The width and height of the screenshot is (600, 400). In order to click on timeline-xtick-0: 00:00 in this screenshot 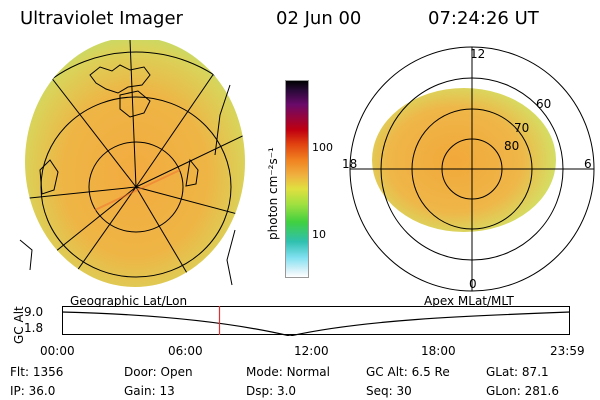, I will do `click(57, 351)`.